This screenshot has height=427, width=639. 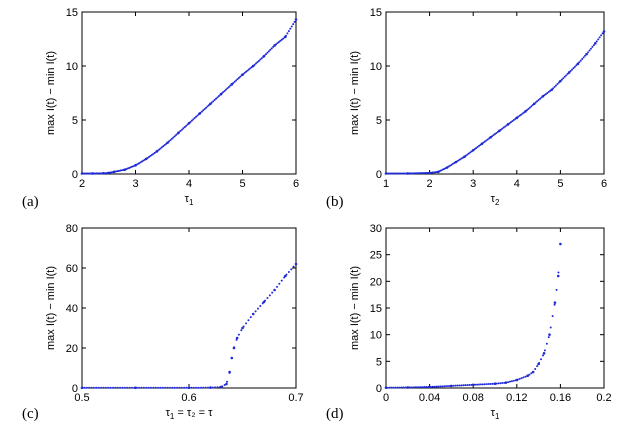 I want to click on y-tick-label: 40, so click(x=72, y=309).